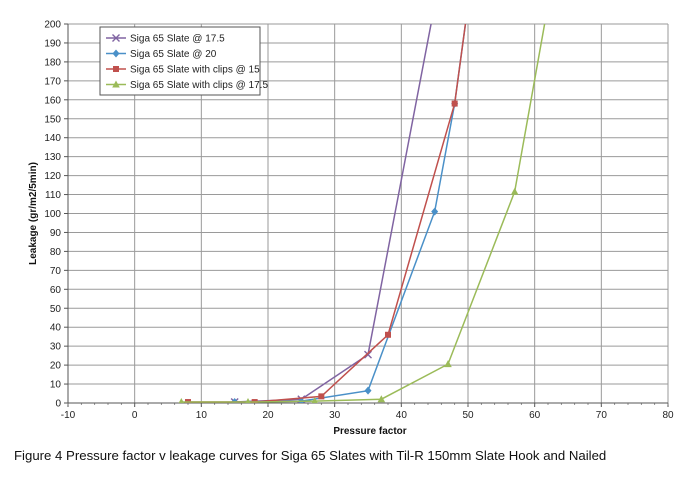 The image size is (700, 488). Describe the element at coordinates (52, 176) in the screenshot. I see `y-tick-label: 120` at that location.